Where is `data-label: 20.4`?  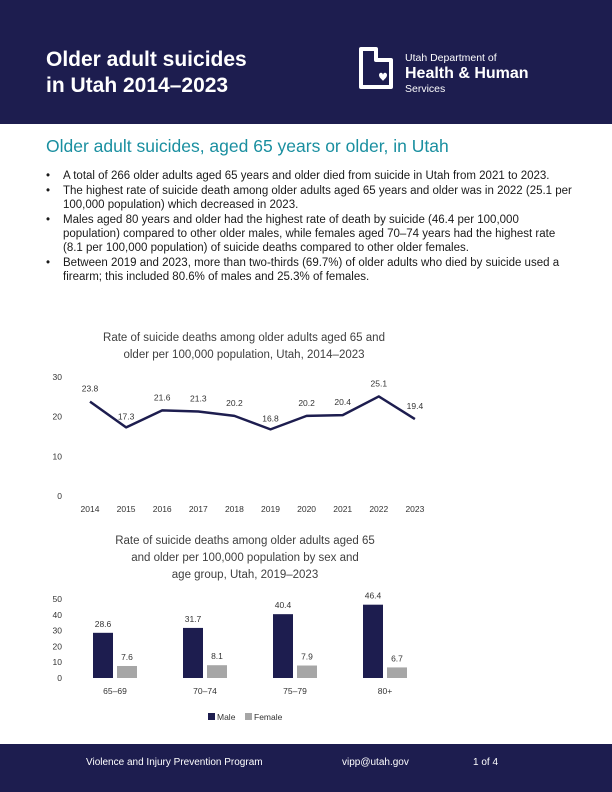 data-label: 20.4 is located at coordinates (342, 402).